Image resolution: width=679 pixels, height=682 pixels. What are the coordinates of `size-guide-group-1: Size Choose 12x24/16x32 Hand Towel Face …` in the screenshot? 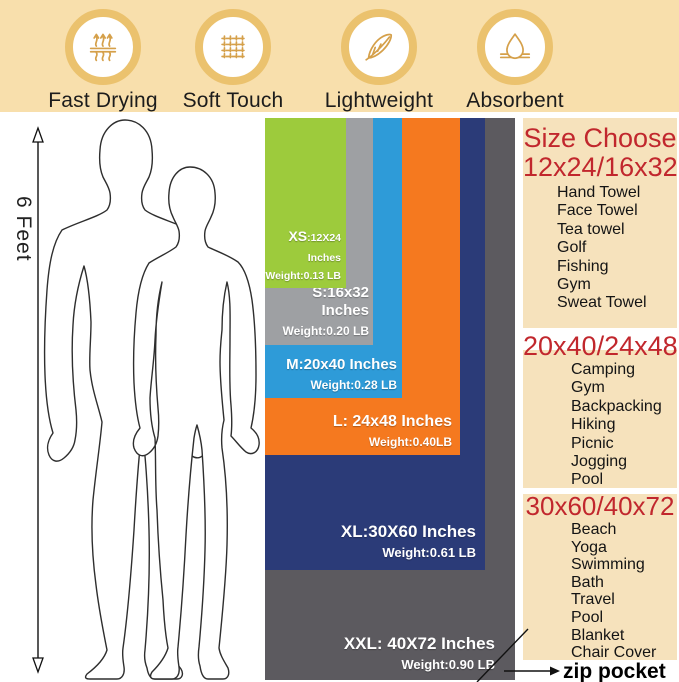 It's located at (600, 223).